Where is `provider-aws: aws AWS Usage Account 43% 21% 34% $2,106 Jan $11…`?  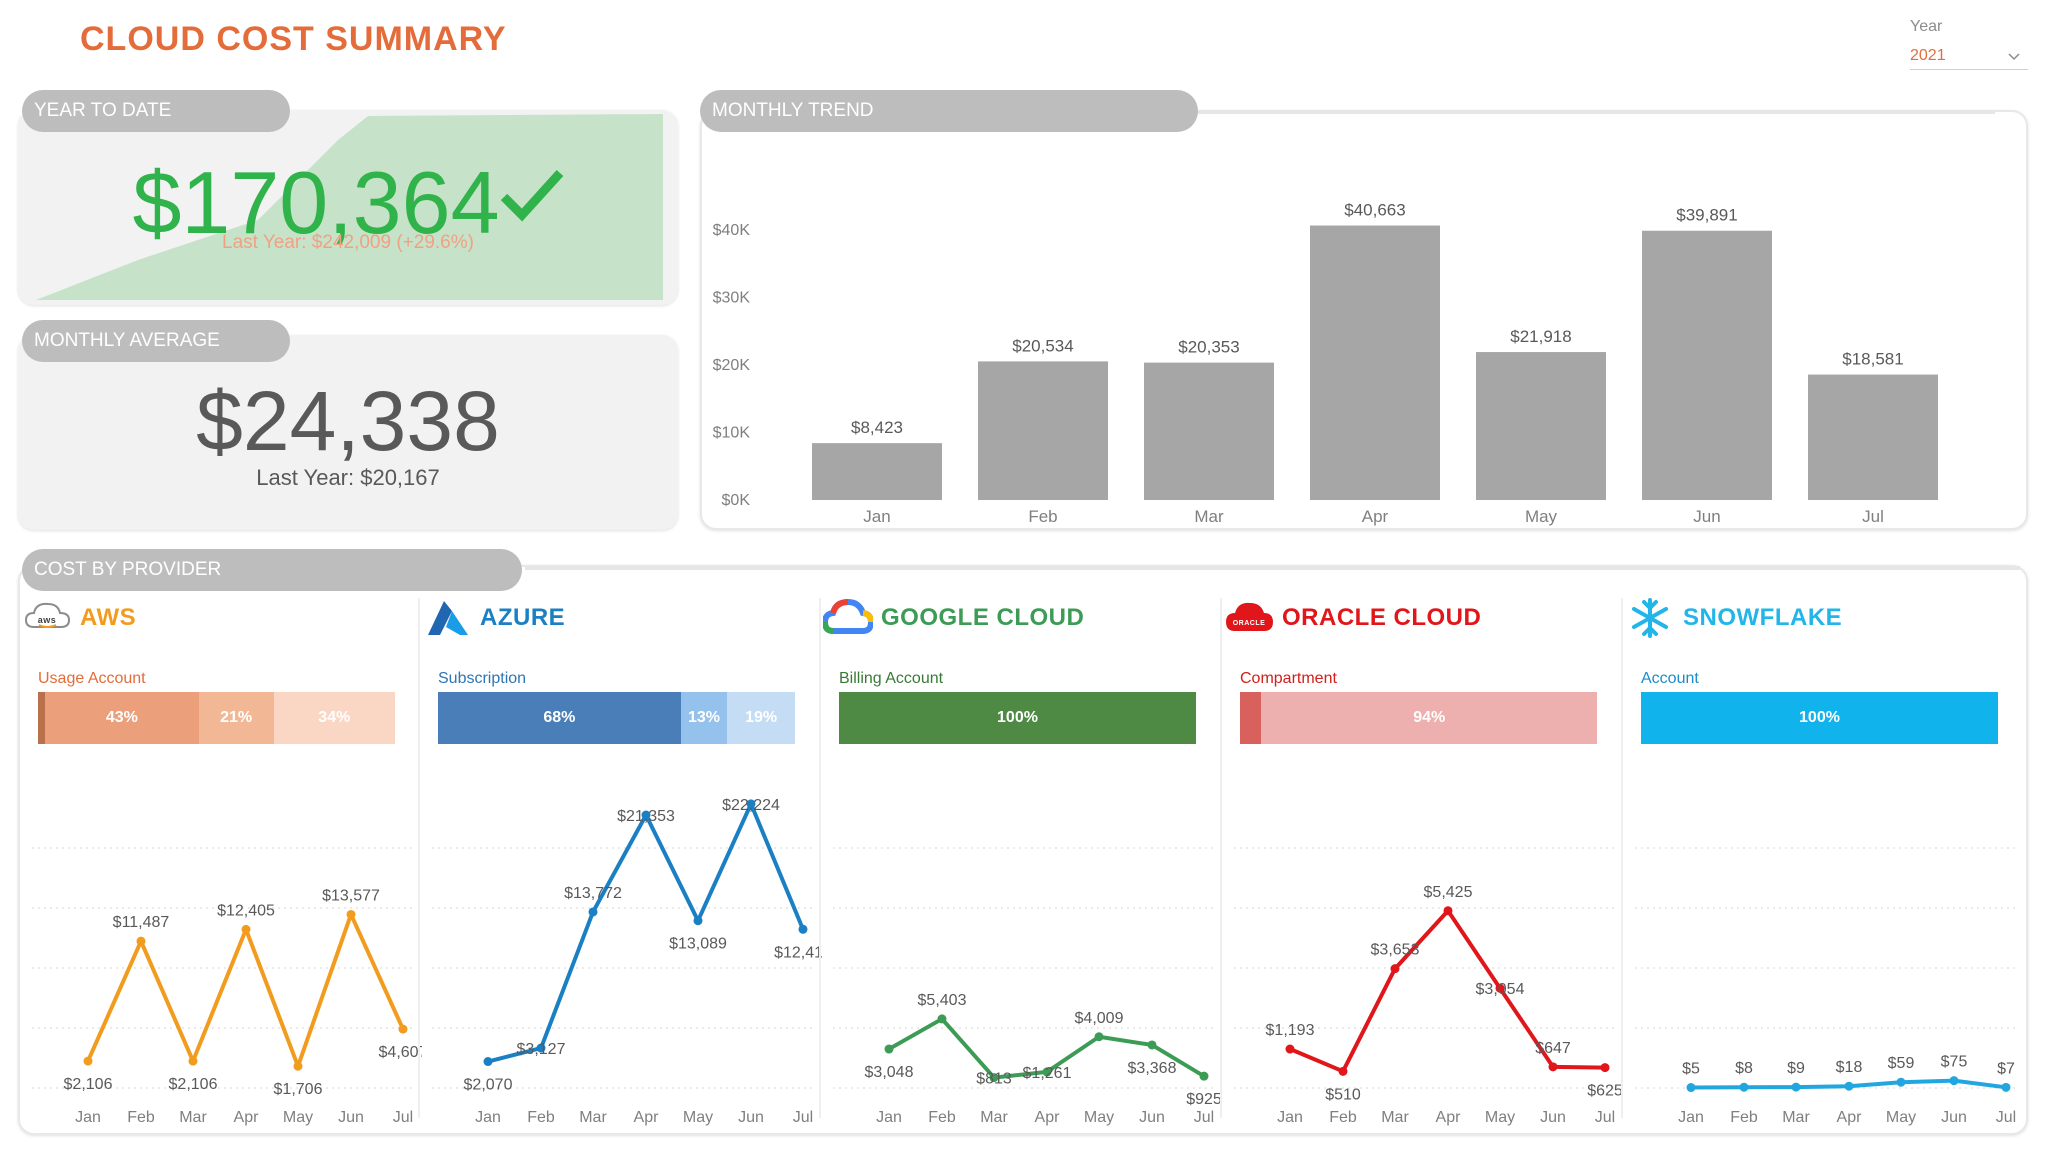 provider-aws: aws AWS Usage Account 43% 21% 34% $2,106 Jan $11… is located at coordinates (222, 858).